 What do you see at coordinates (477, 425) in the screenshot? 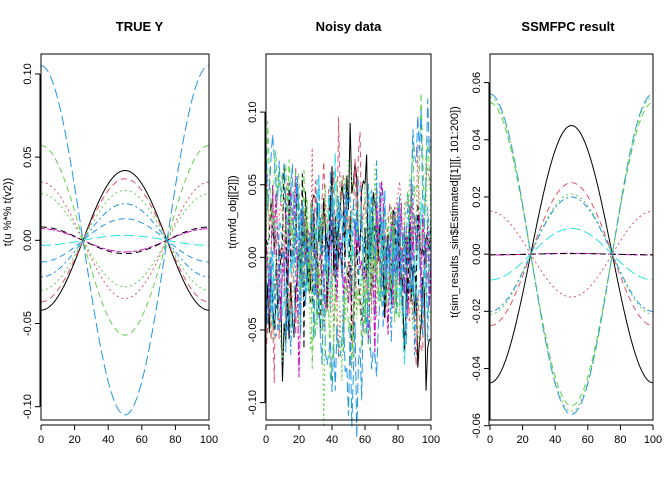
I see `y-tick-label: -0.06` at bounding box center [477, 425].